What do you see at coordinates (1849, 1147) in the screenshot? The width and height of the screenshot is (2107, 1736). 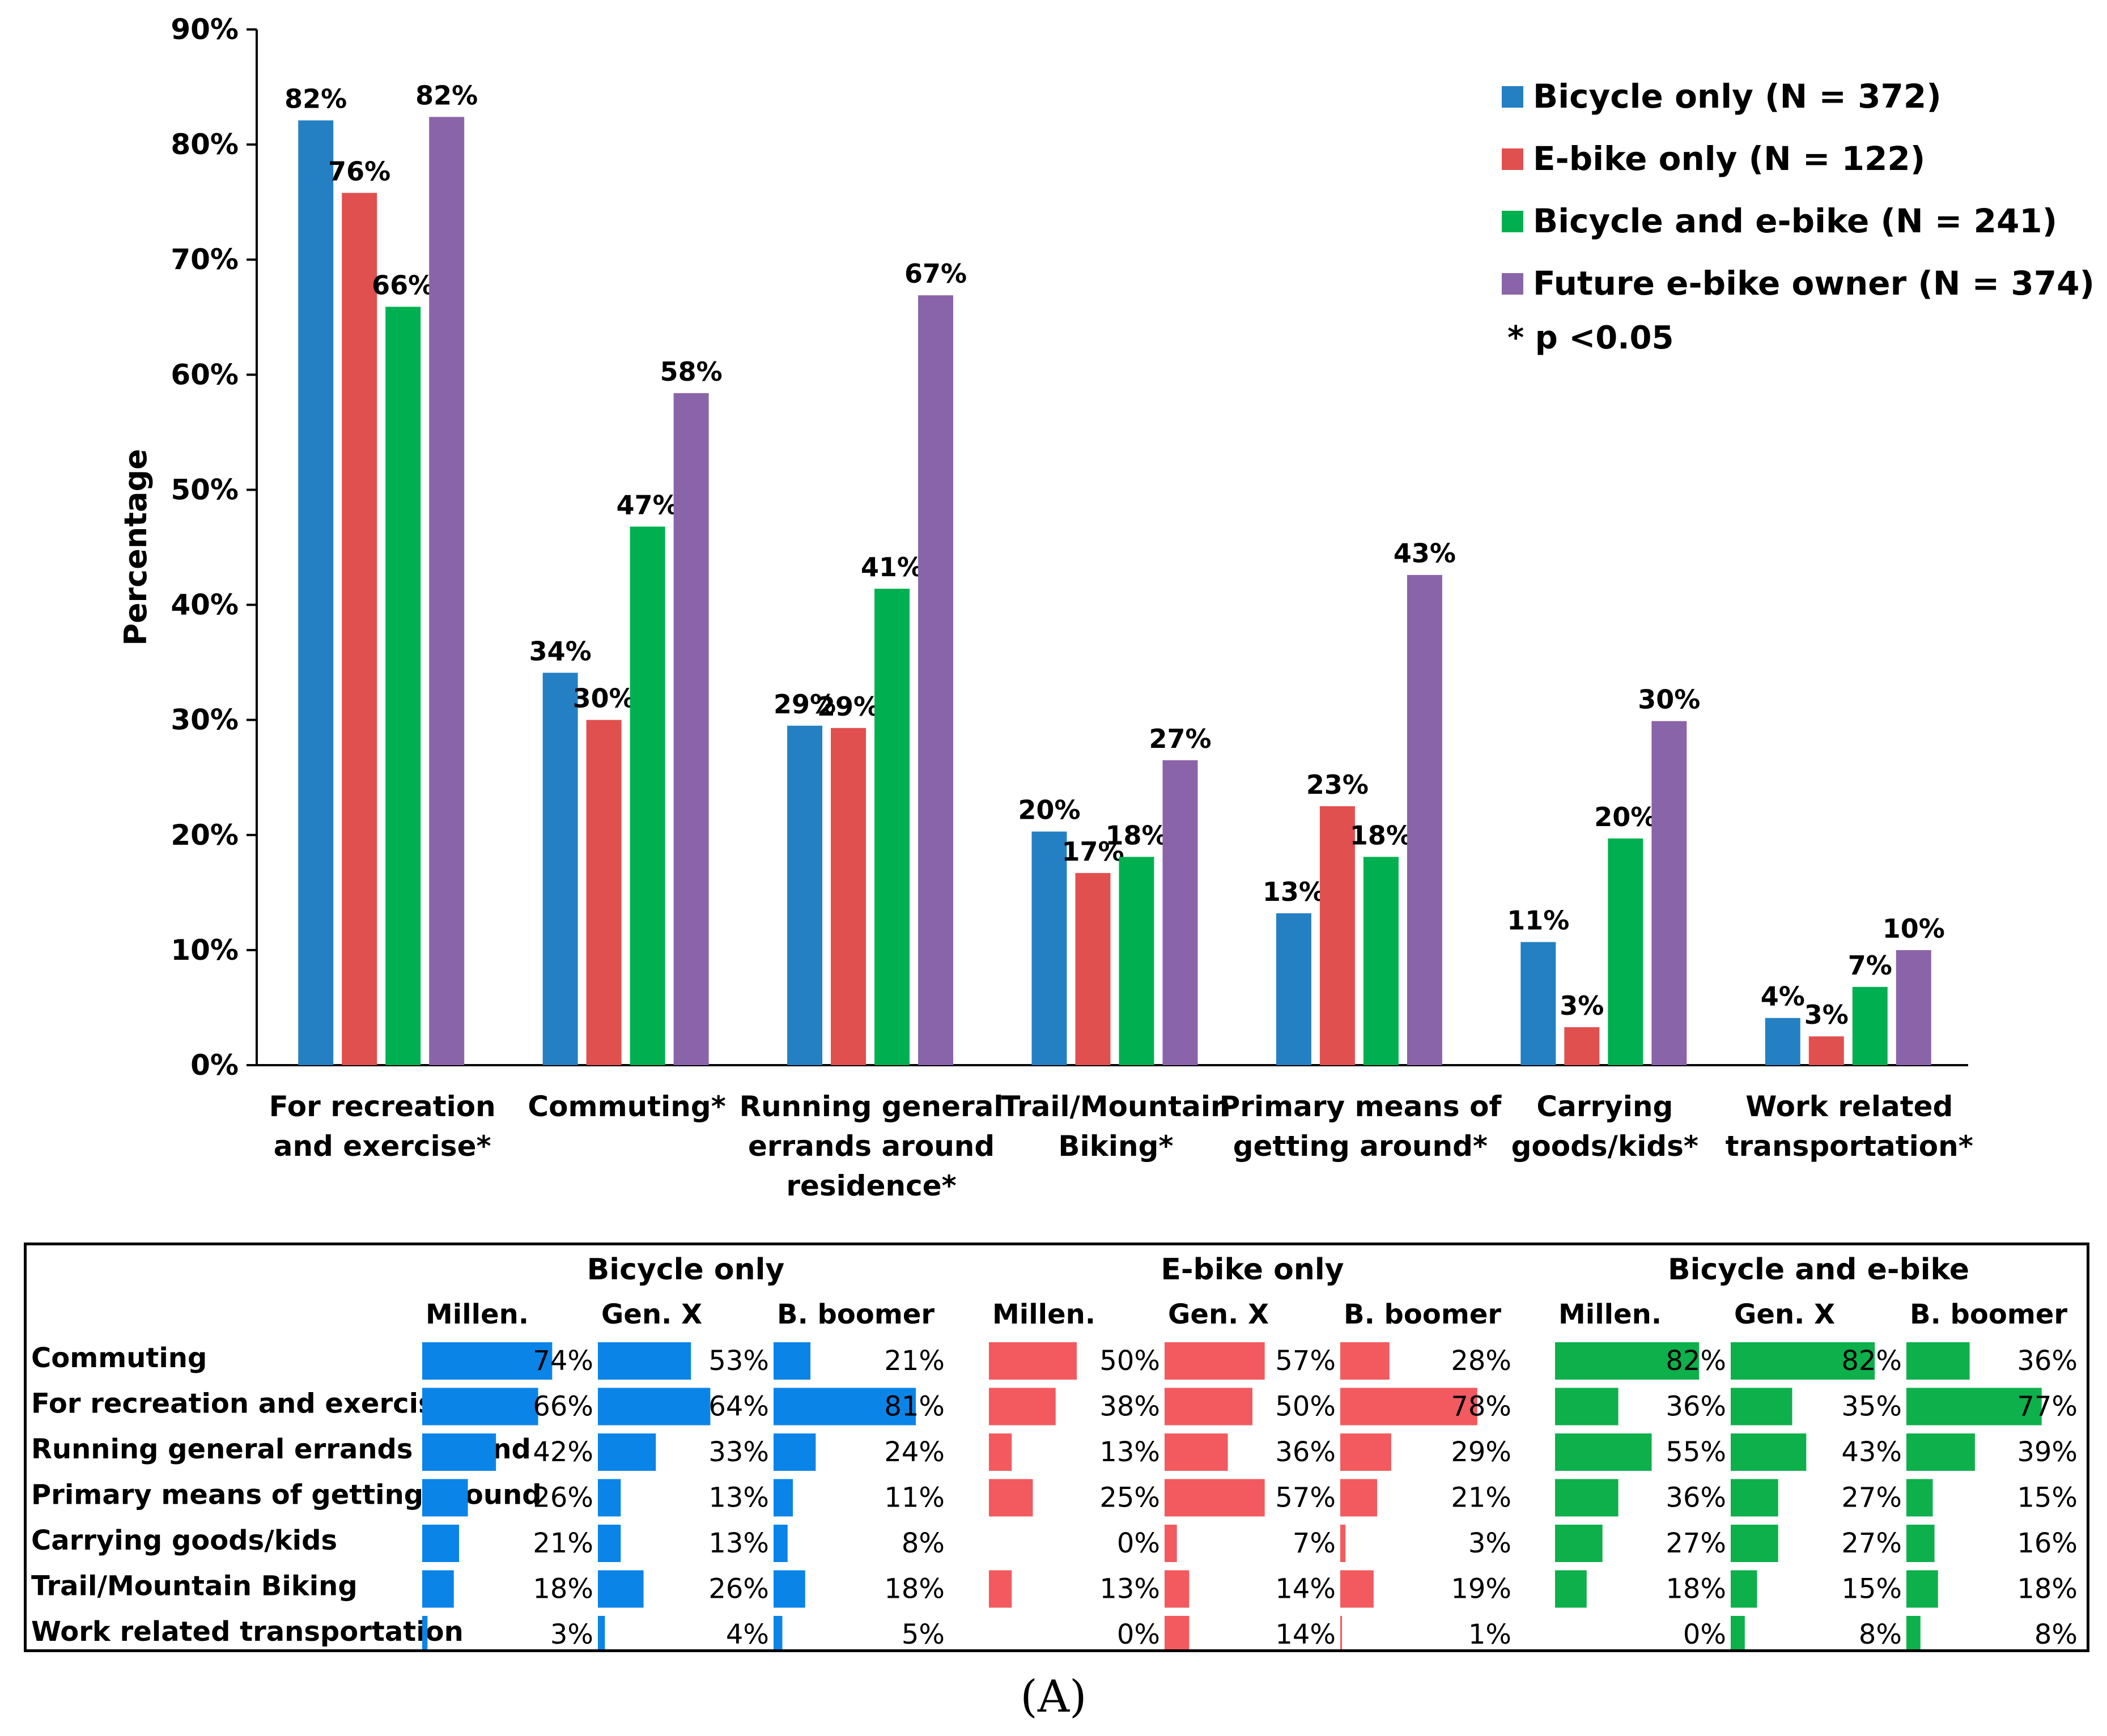 I see `x-category-label: transportation*` at bounding box center [1849, 1147].